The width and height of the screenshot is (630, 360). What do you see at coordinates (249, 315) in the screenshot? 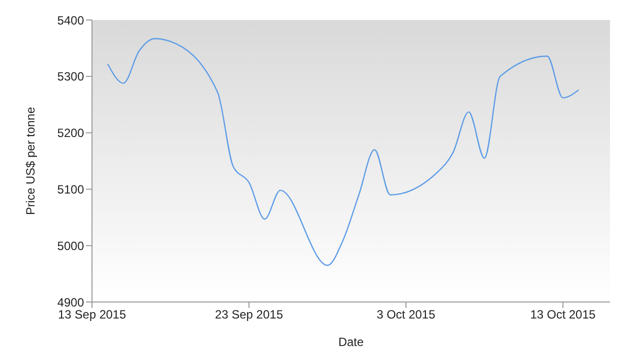
I see `x-tick-label: 23 Sep 2015` at bounding box center [249, 315].